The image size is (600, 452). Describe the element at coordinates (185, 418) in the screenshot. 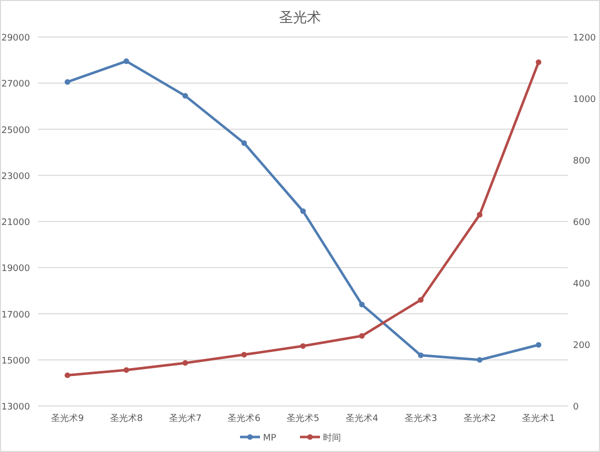

I see `x-tick-label: 圣光术7` at that location.